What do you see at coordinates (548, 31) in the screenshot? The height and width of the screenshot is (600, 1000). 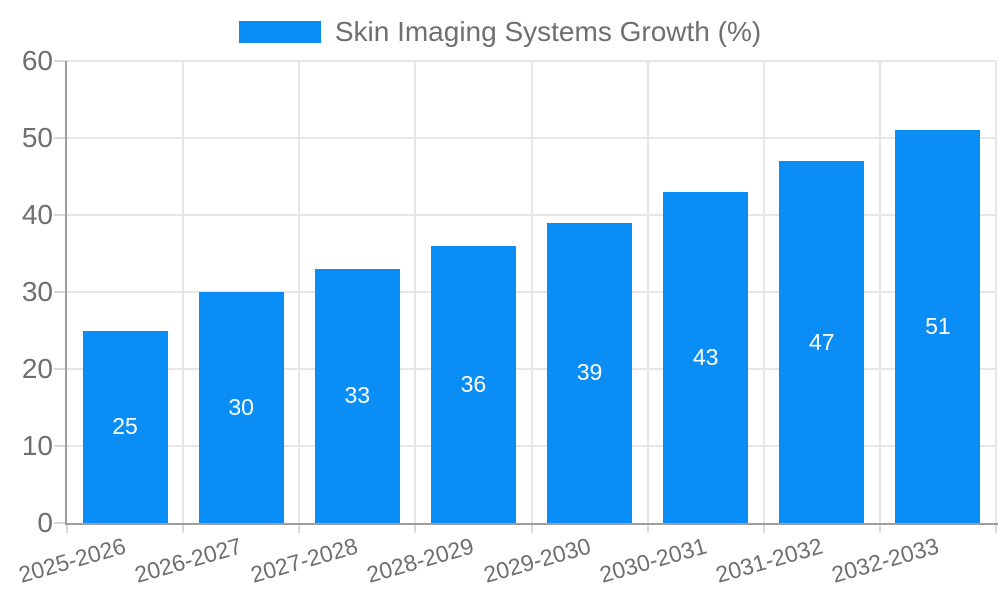 I see `legend-label: Skin Imaging Systems Growth (%)` at bounding box center [548, 31].